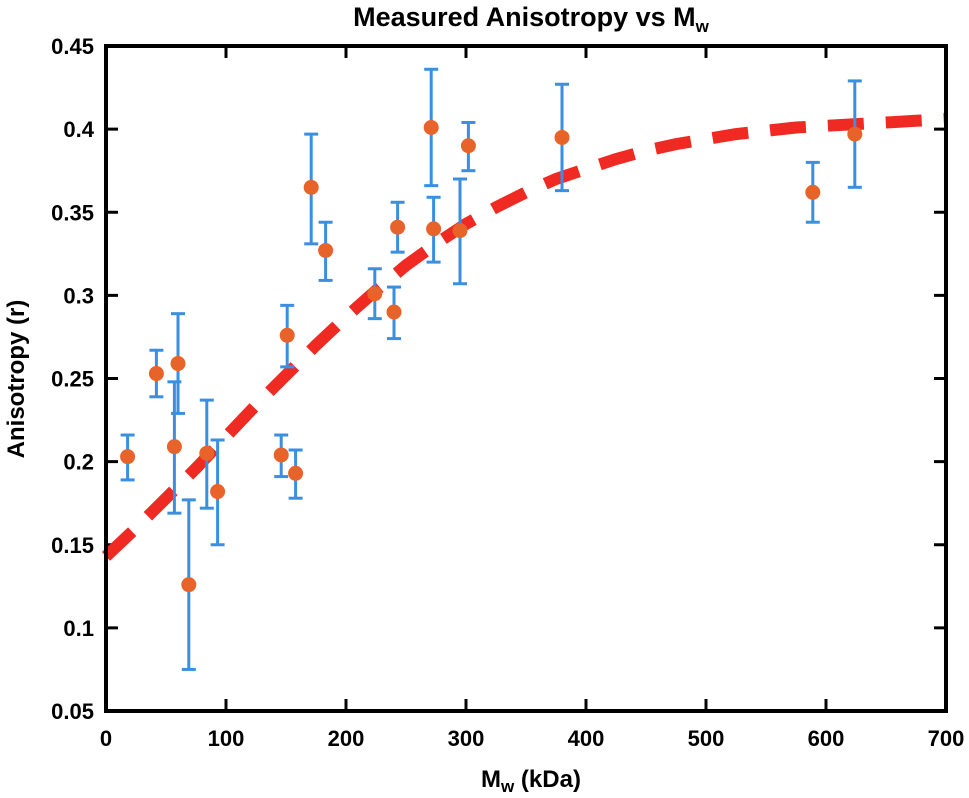 The image size is (969, 798). Describe the element at coordinates (706, 738) in the screenshot. I see `x-tick-label: 500` at that location.